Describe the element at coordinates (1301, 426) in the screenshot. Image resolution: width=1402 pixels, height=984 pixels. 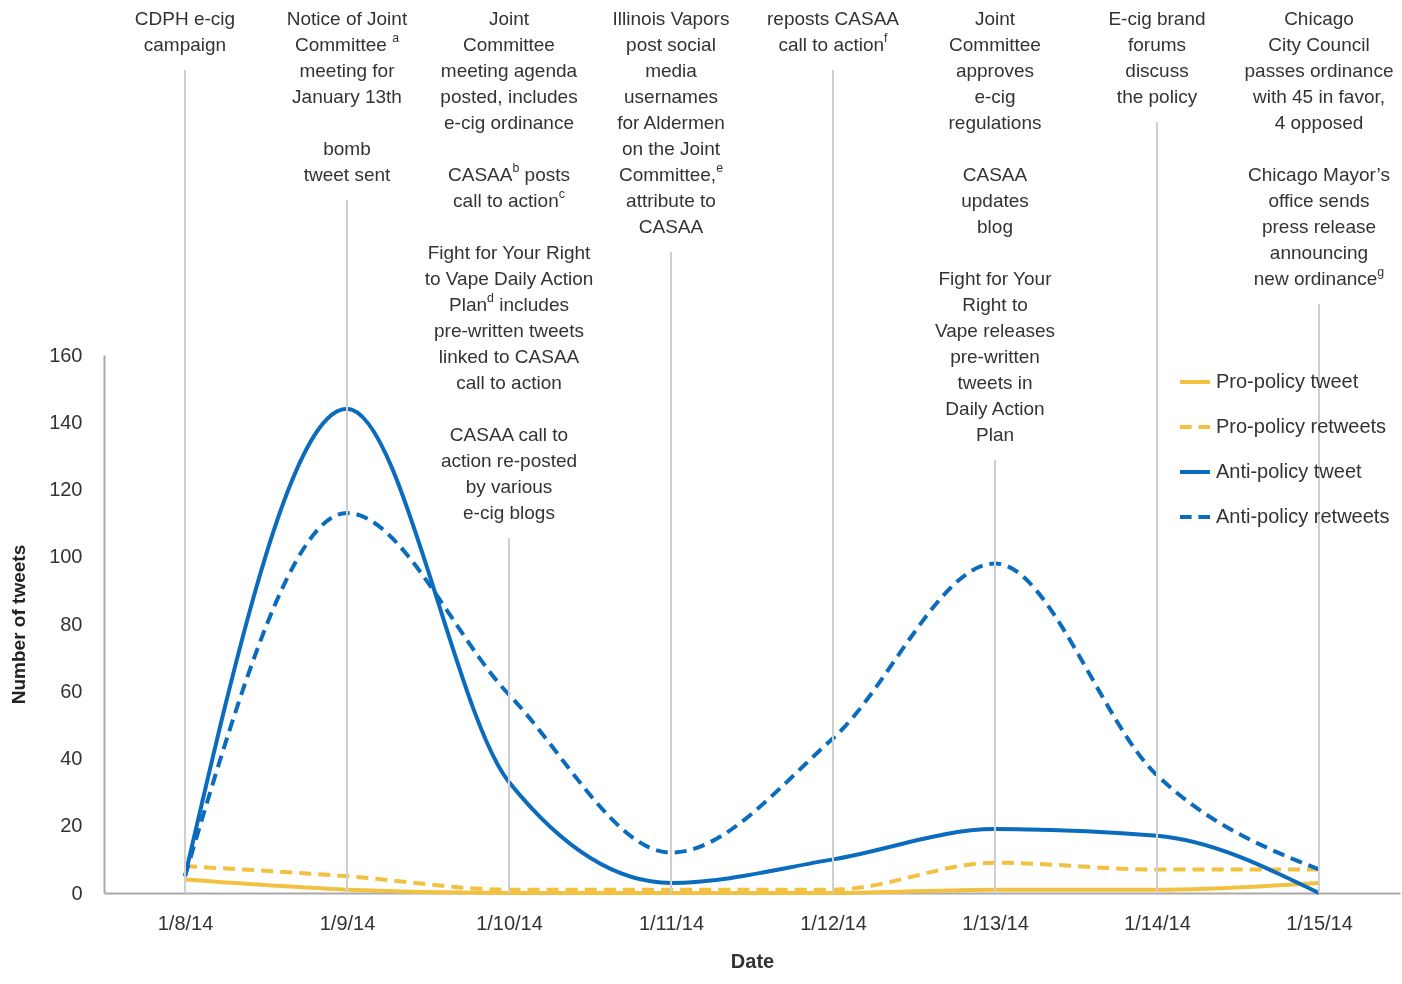
I see `legend-label: Pro-policy retweets` at that location.